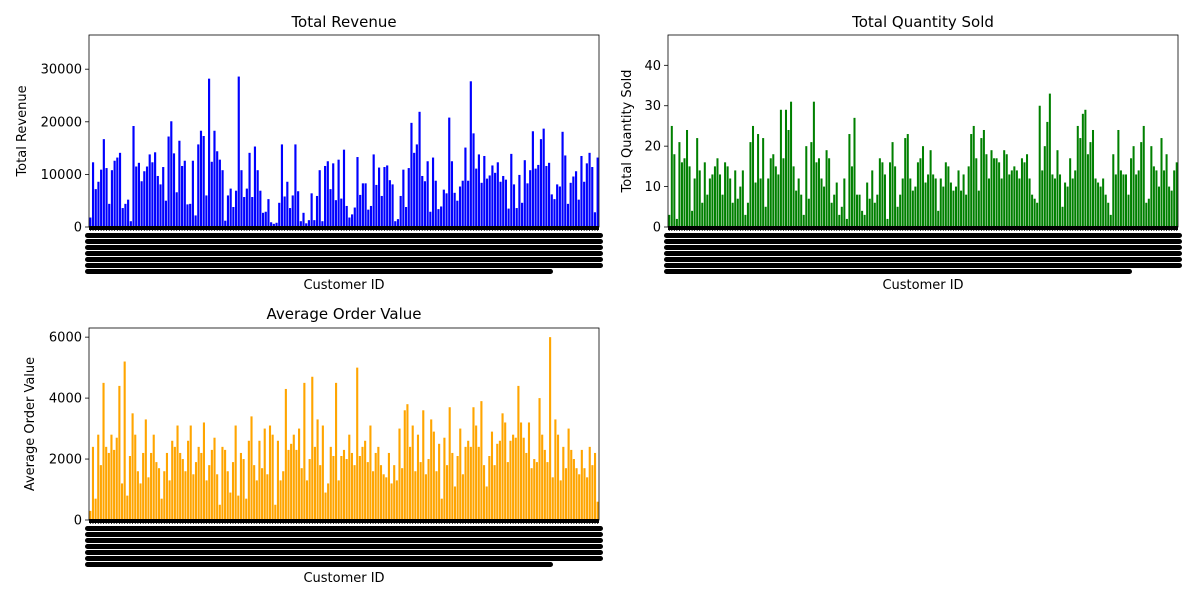 The width and height of the screenshot is (1200, 600). I want to click on y-tick-label: 6000, so click(65, 338).